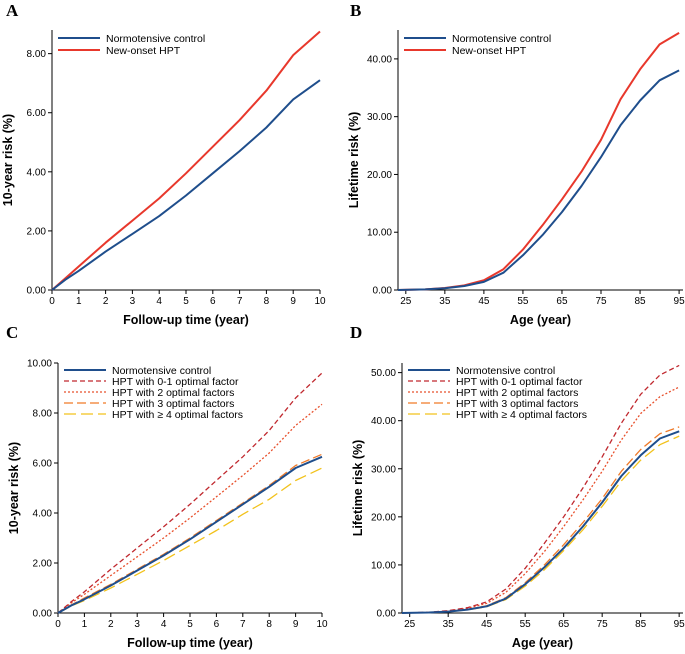  I want to click on x-tick-label: 0, so click(52, 301).